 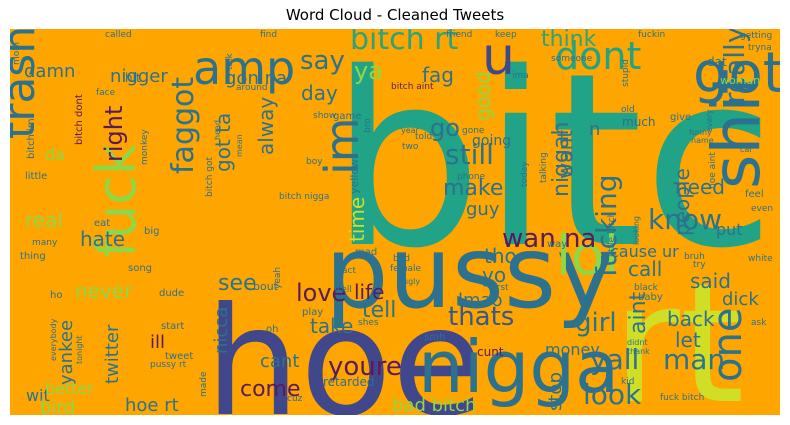 I want to click on word-thing: thing, so click(x=33, y=256).